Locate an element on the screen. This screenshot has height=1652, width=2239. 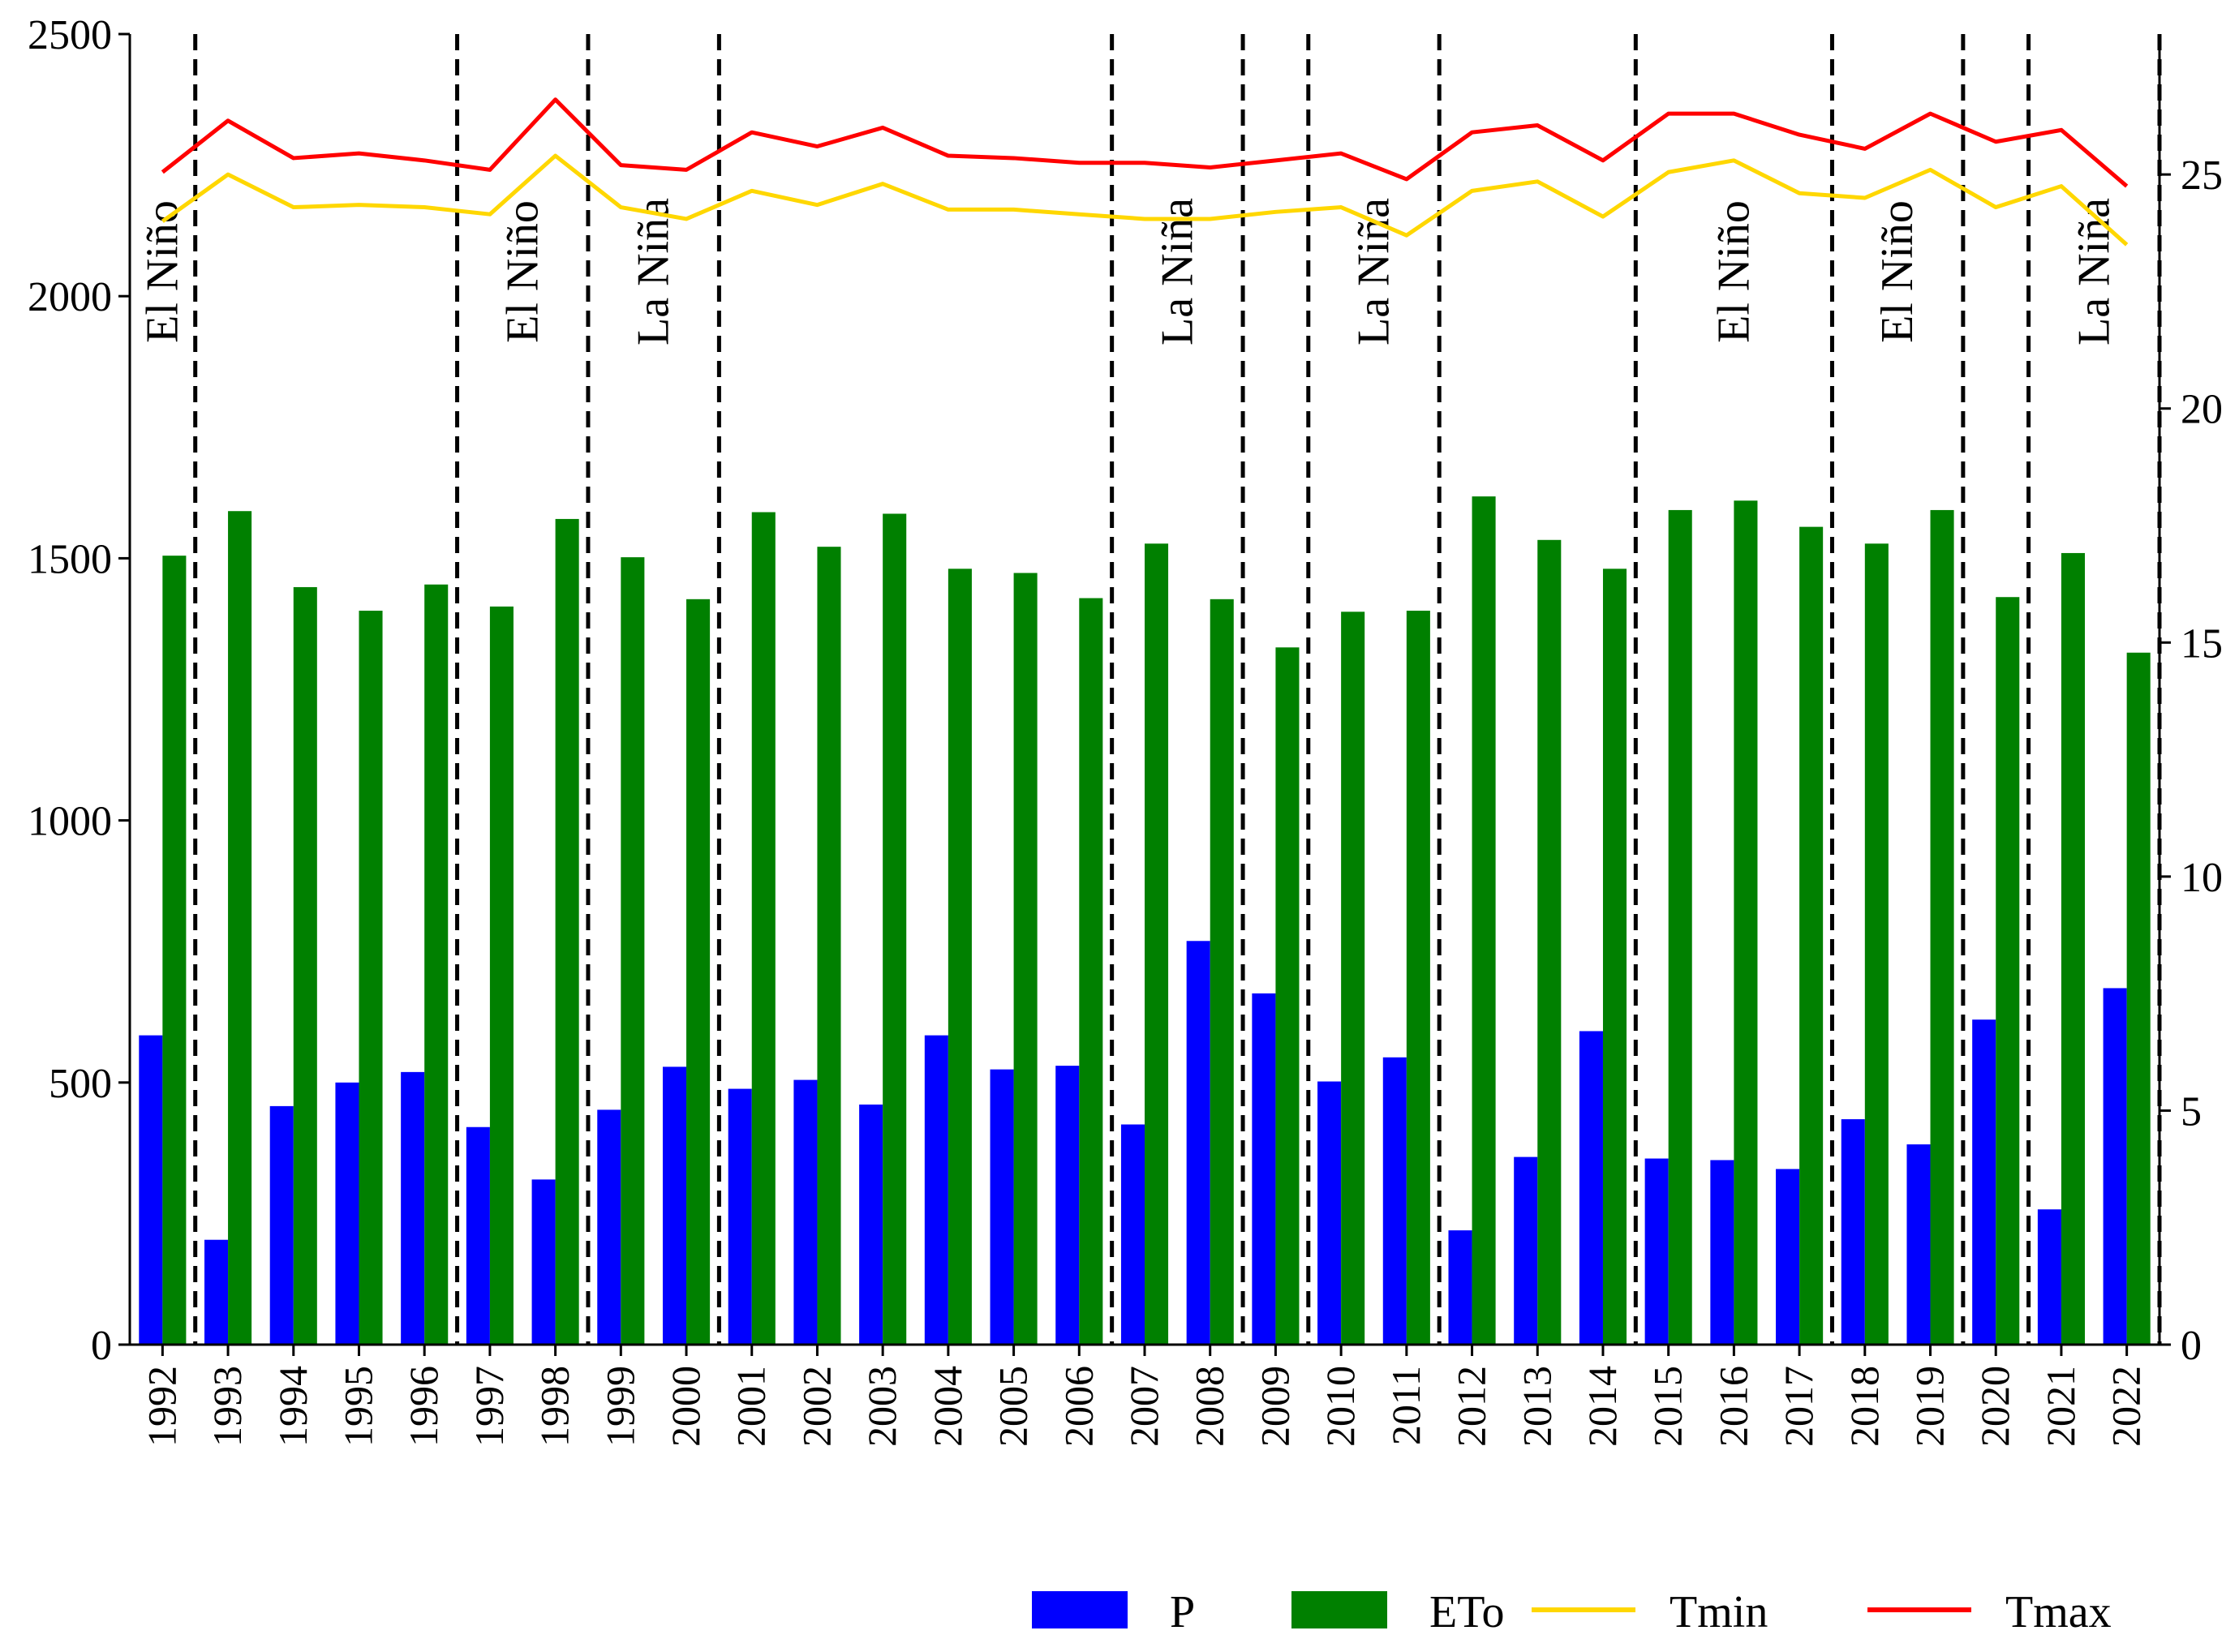
bar-eto-2008 is located at coordinates (1222, 972).